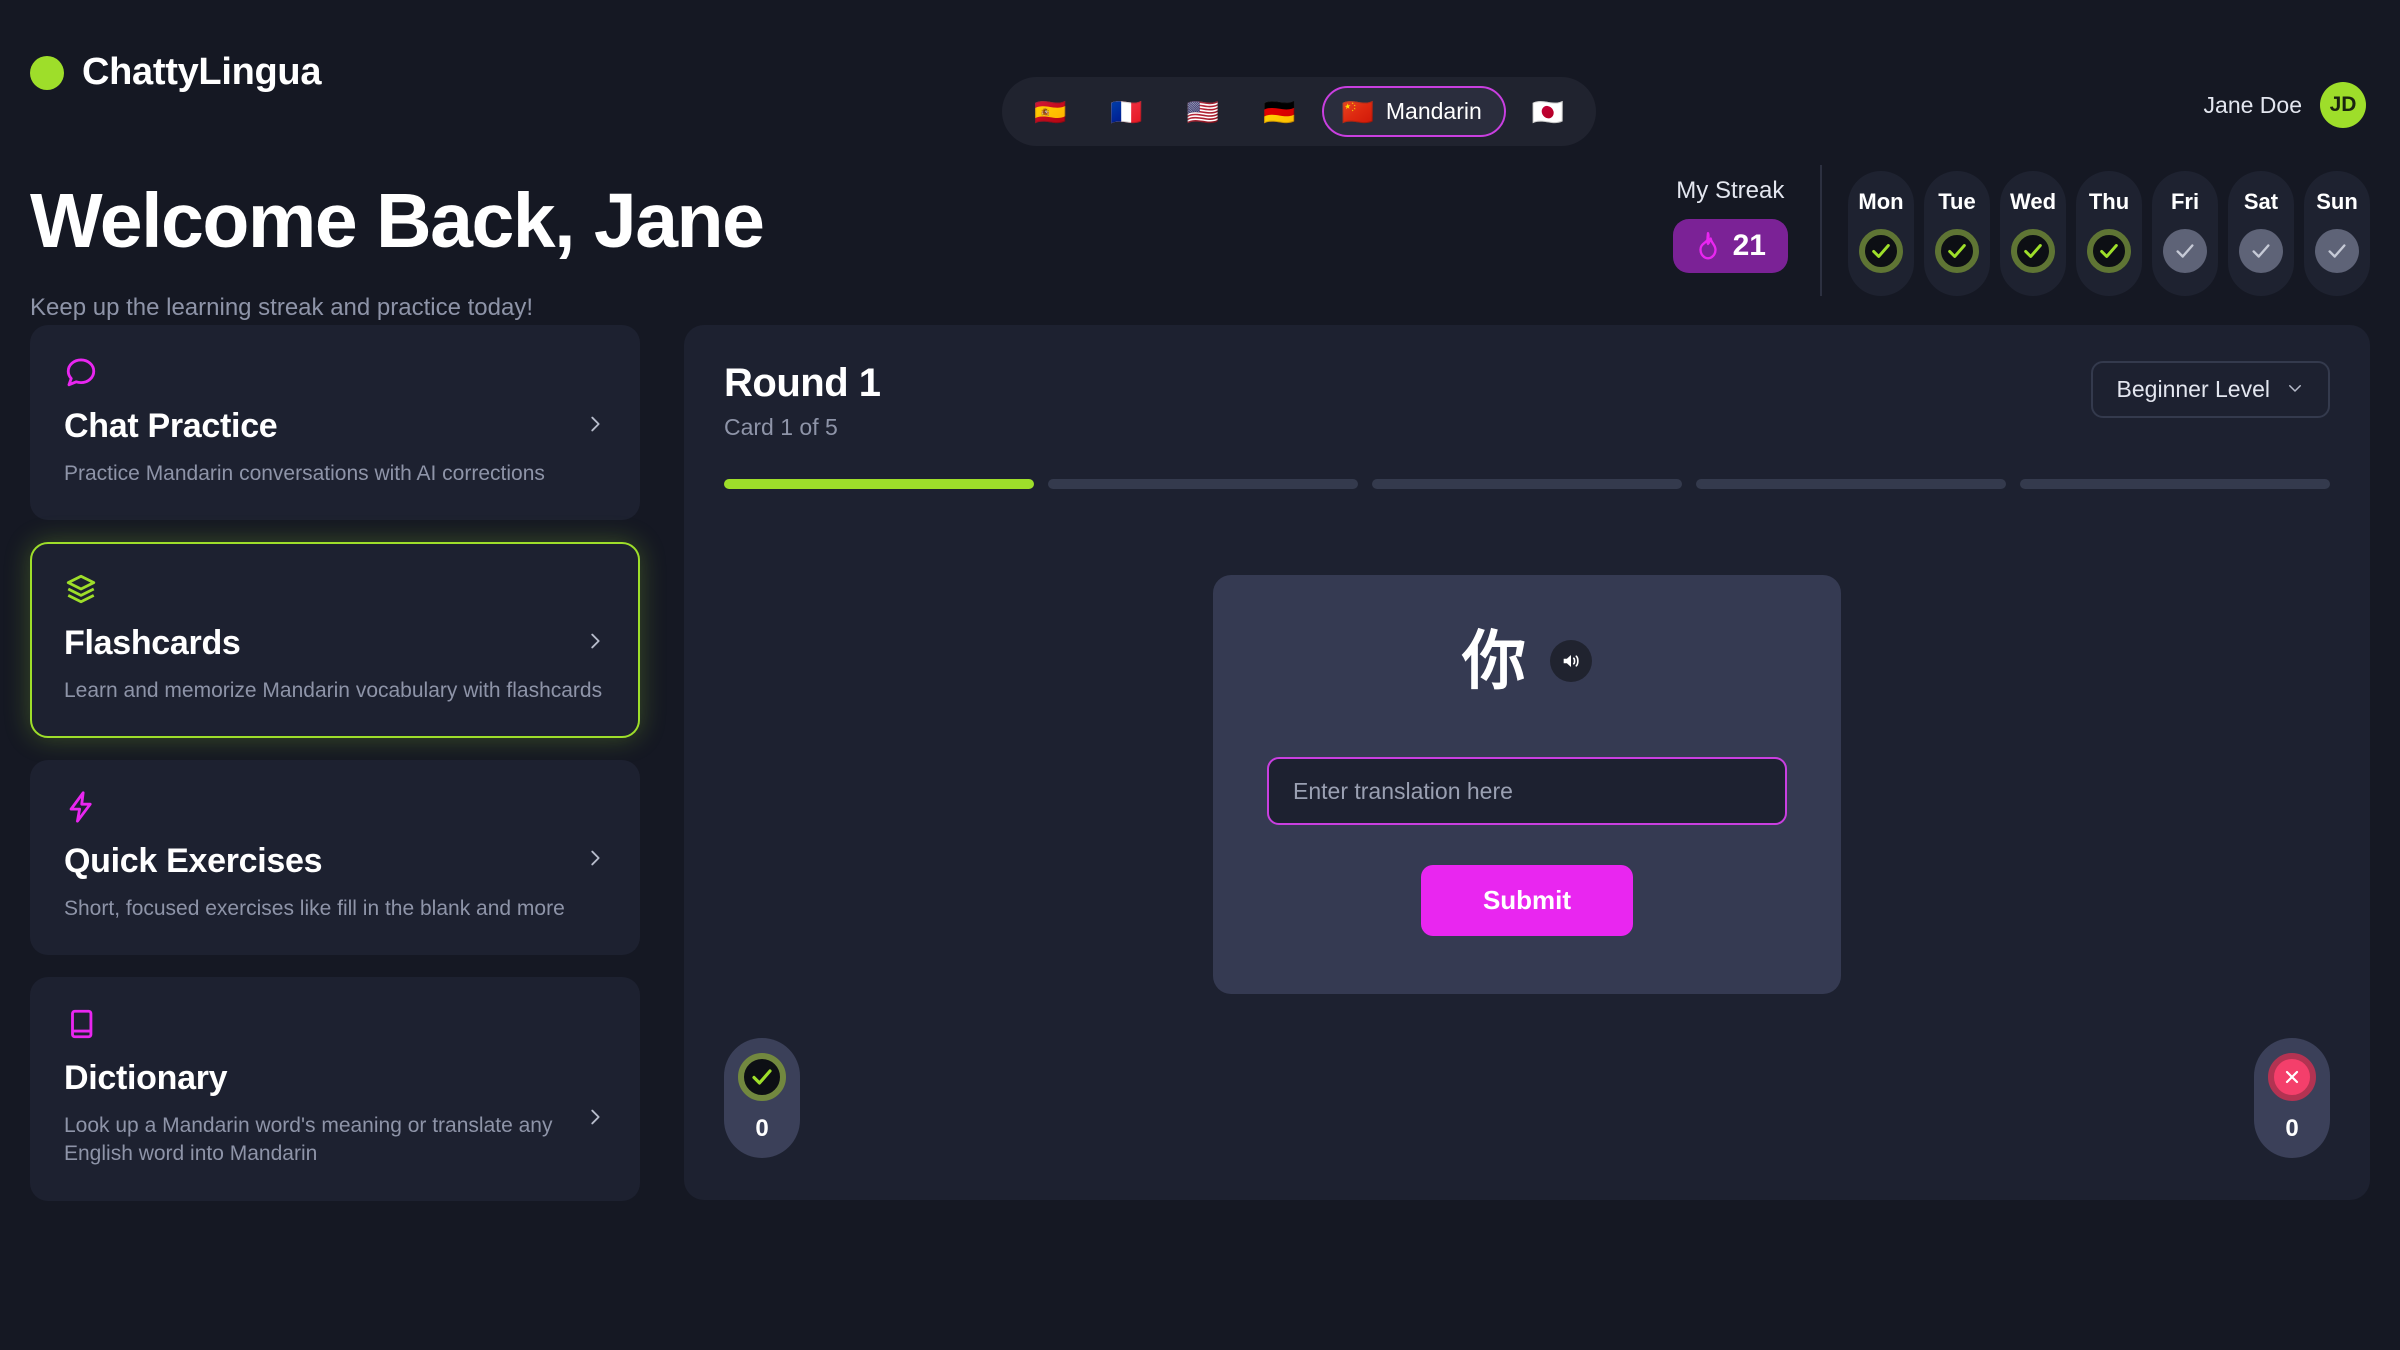 This screenshot has height=1350, width=2400. What do you see at coordinates (1571, 661) in the screenshot?
I see `speaker-icon` at bounding box center [1571, 661].